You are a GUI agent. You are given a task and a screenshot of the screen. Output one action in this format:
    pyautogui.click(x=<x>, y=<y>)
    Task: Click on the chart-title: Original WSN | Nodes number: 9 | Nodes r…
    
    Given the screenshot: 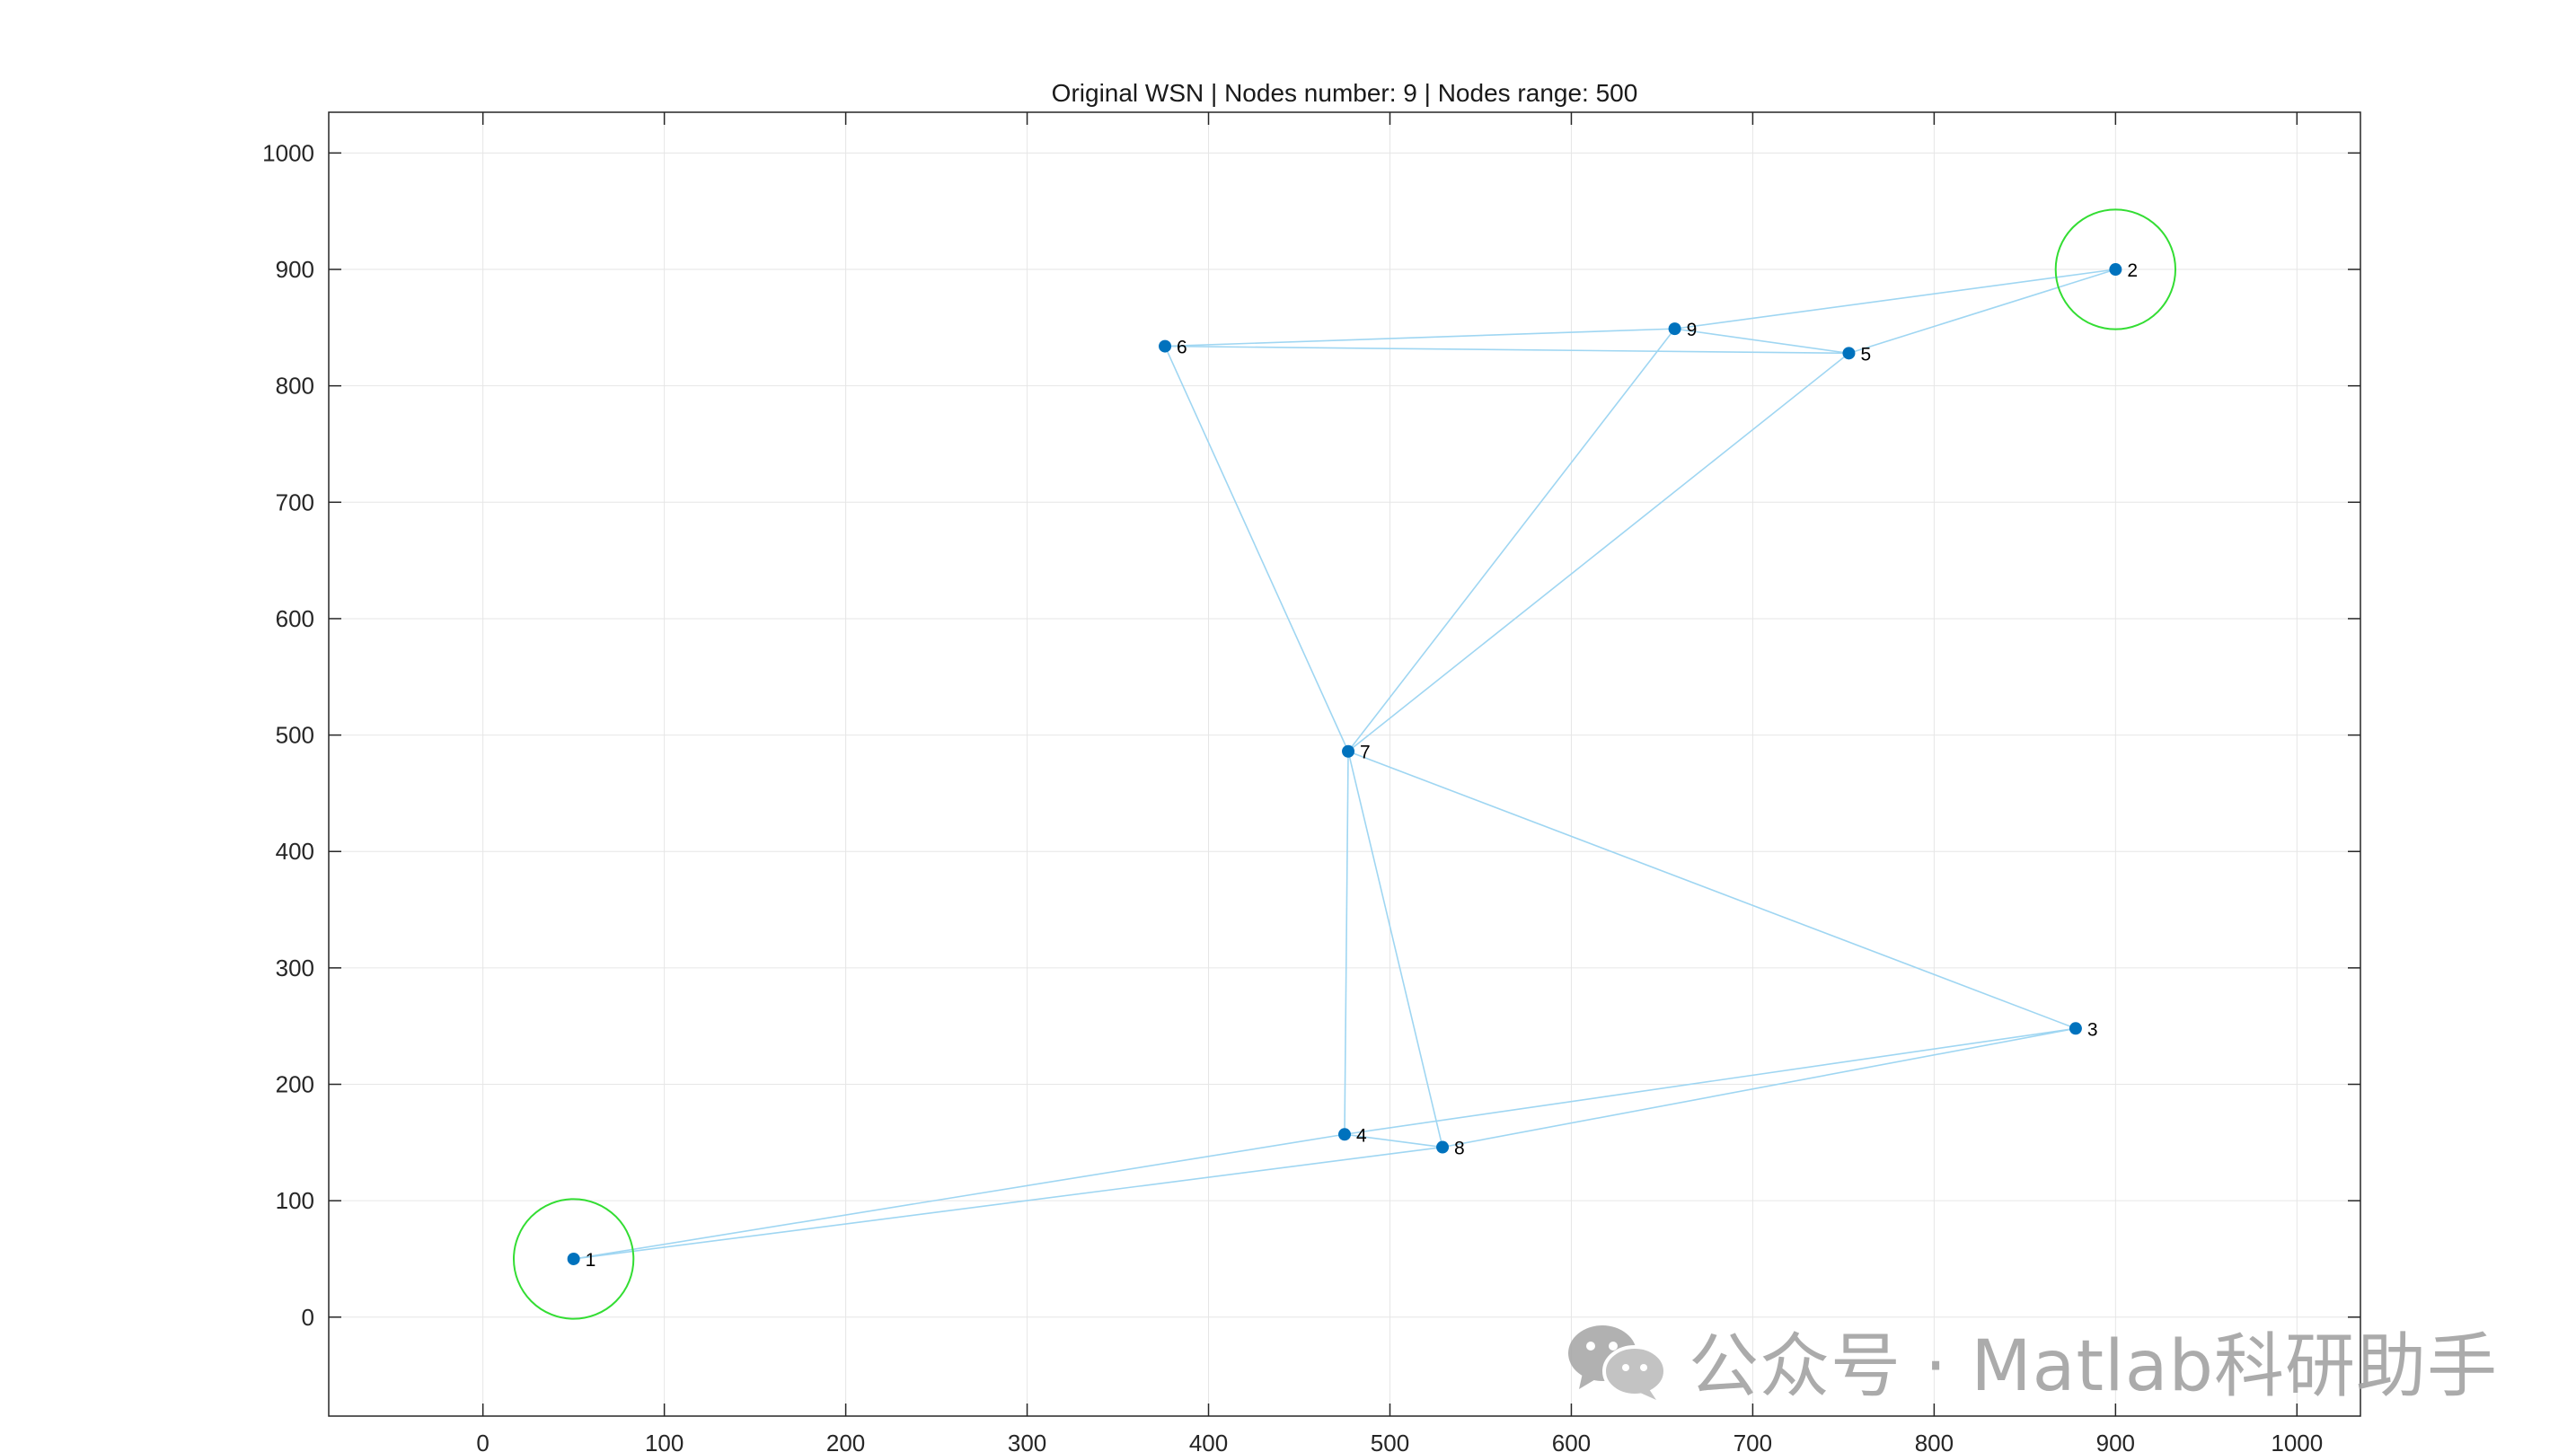 What is the action you would take?
    pyautogui.click(x=1345, y=93)
    